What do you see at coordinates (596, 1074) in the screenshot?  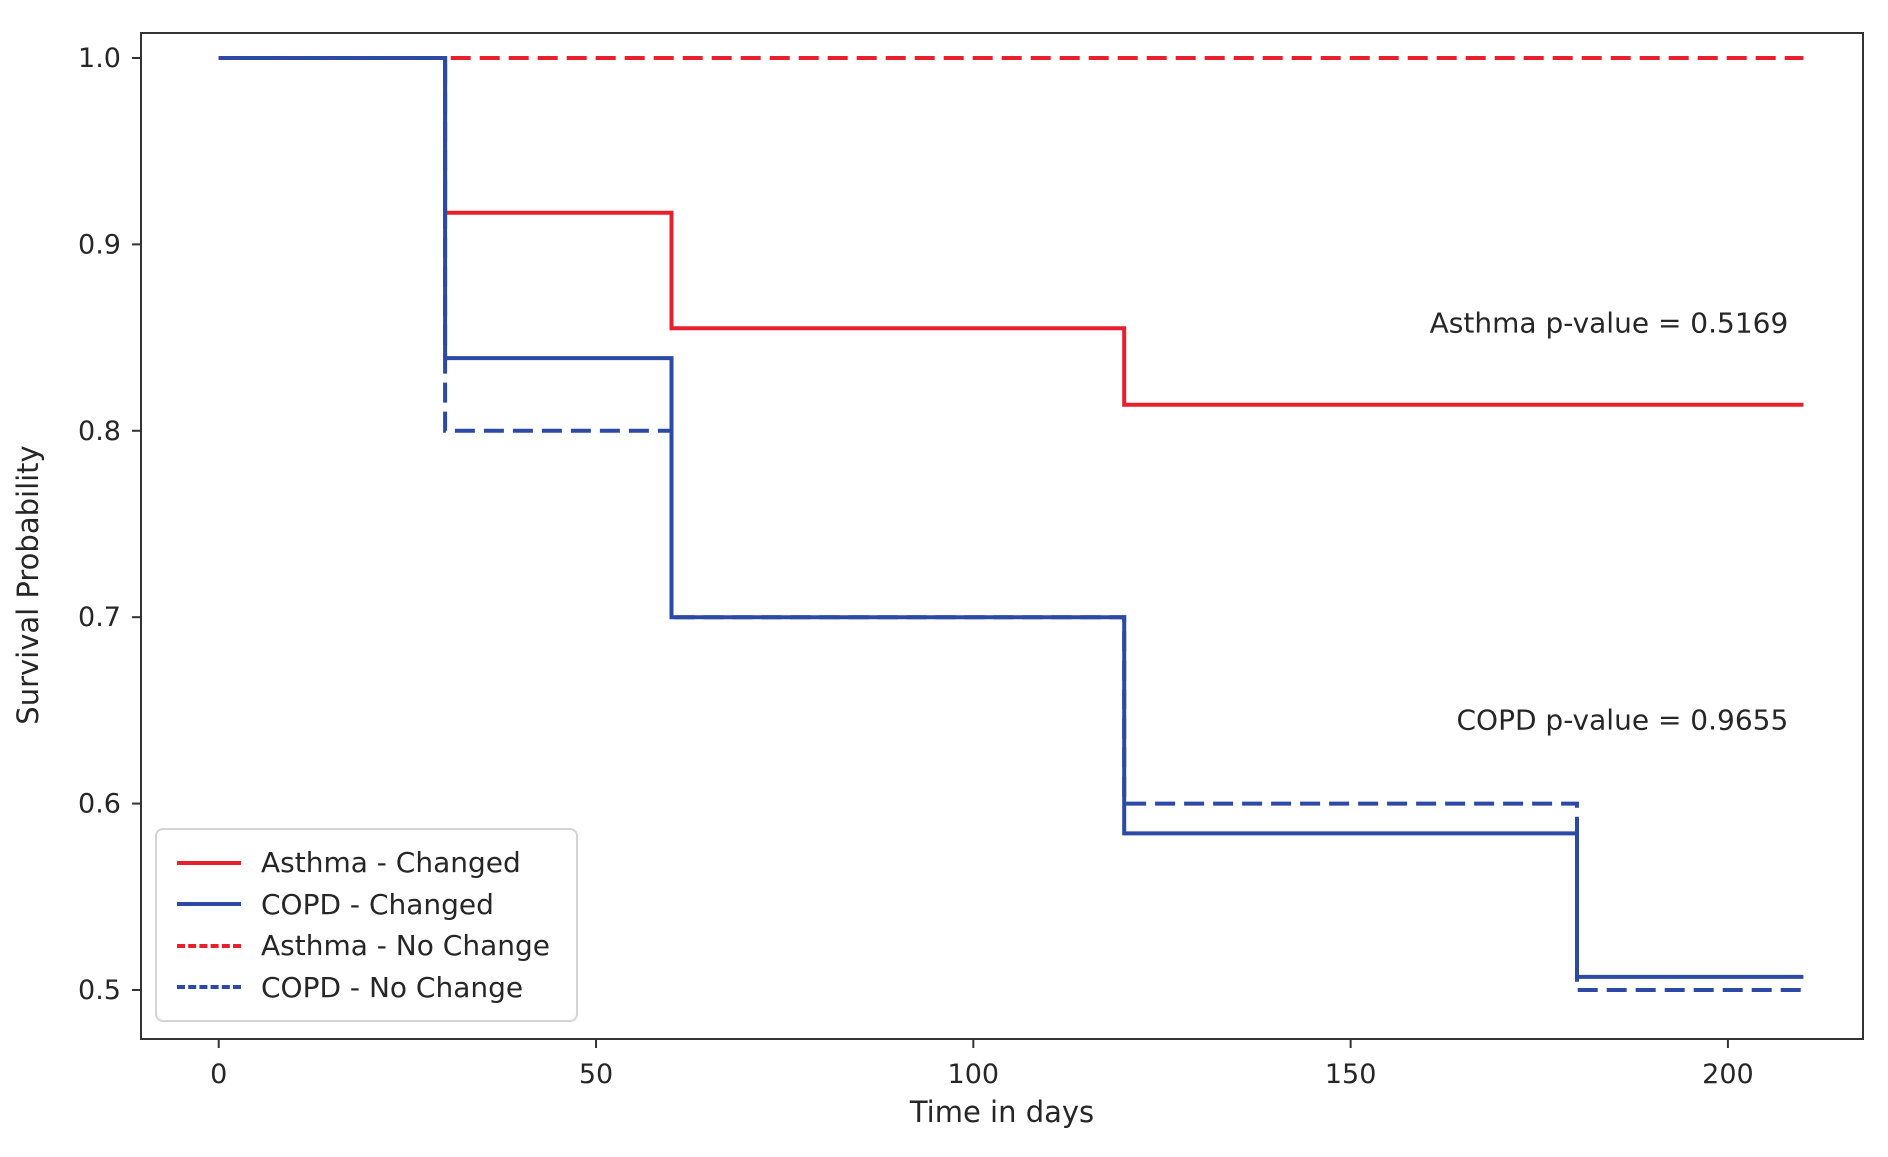 I see `x-tick-label-50: 50` at bounding box center [596, 1074].